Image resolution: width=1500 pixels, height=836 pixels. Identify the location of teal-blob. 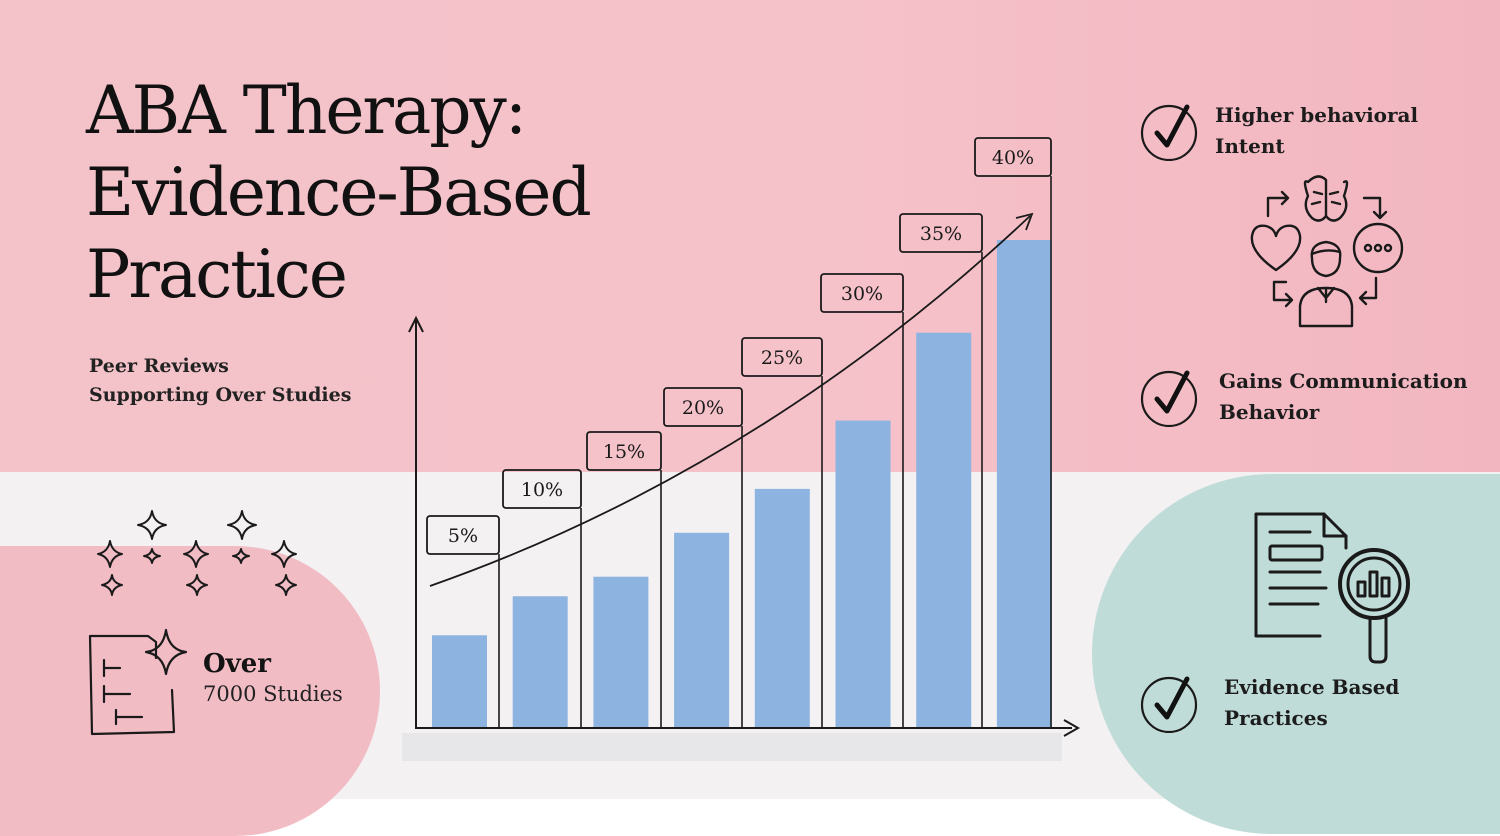
(1296, 654).